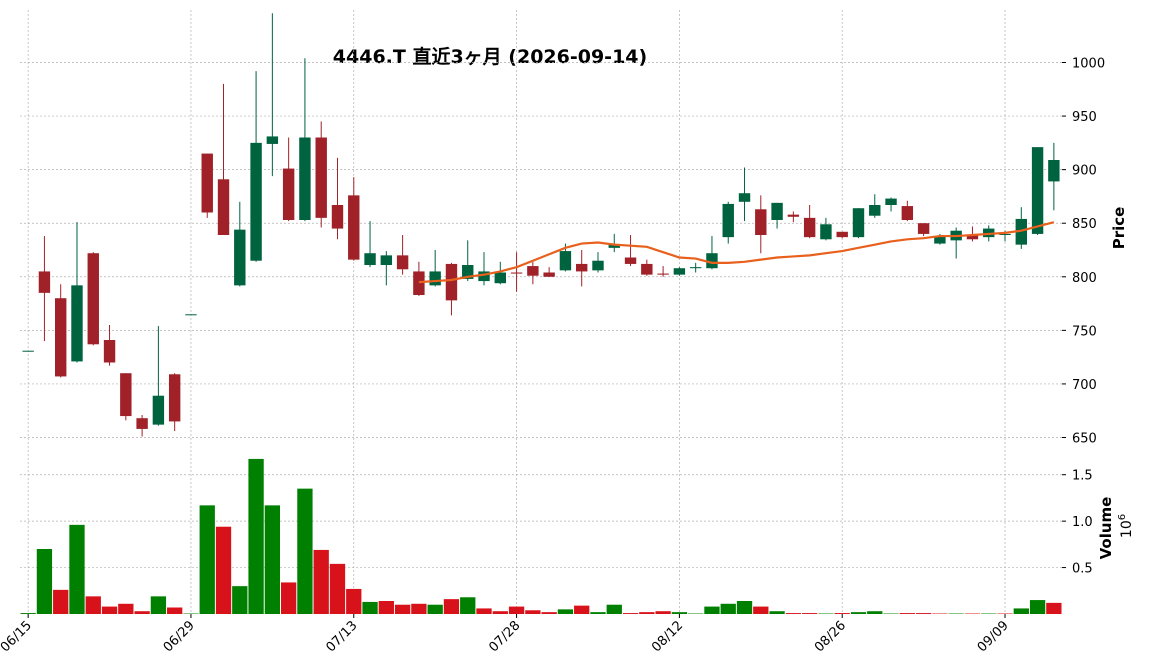 The width and height of the screenshot is (1149, 670). I want to click on y2-axis-label: Volume, so click(1106, 528).